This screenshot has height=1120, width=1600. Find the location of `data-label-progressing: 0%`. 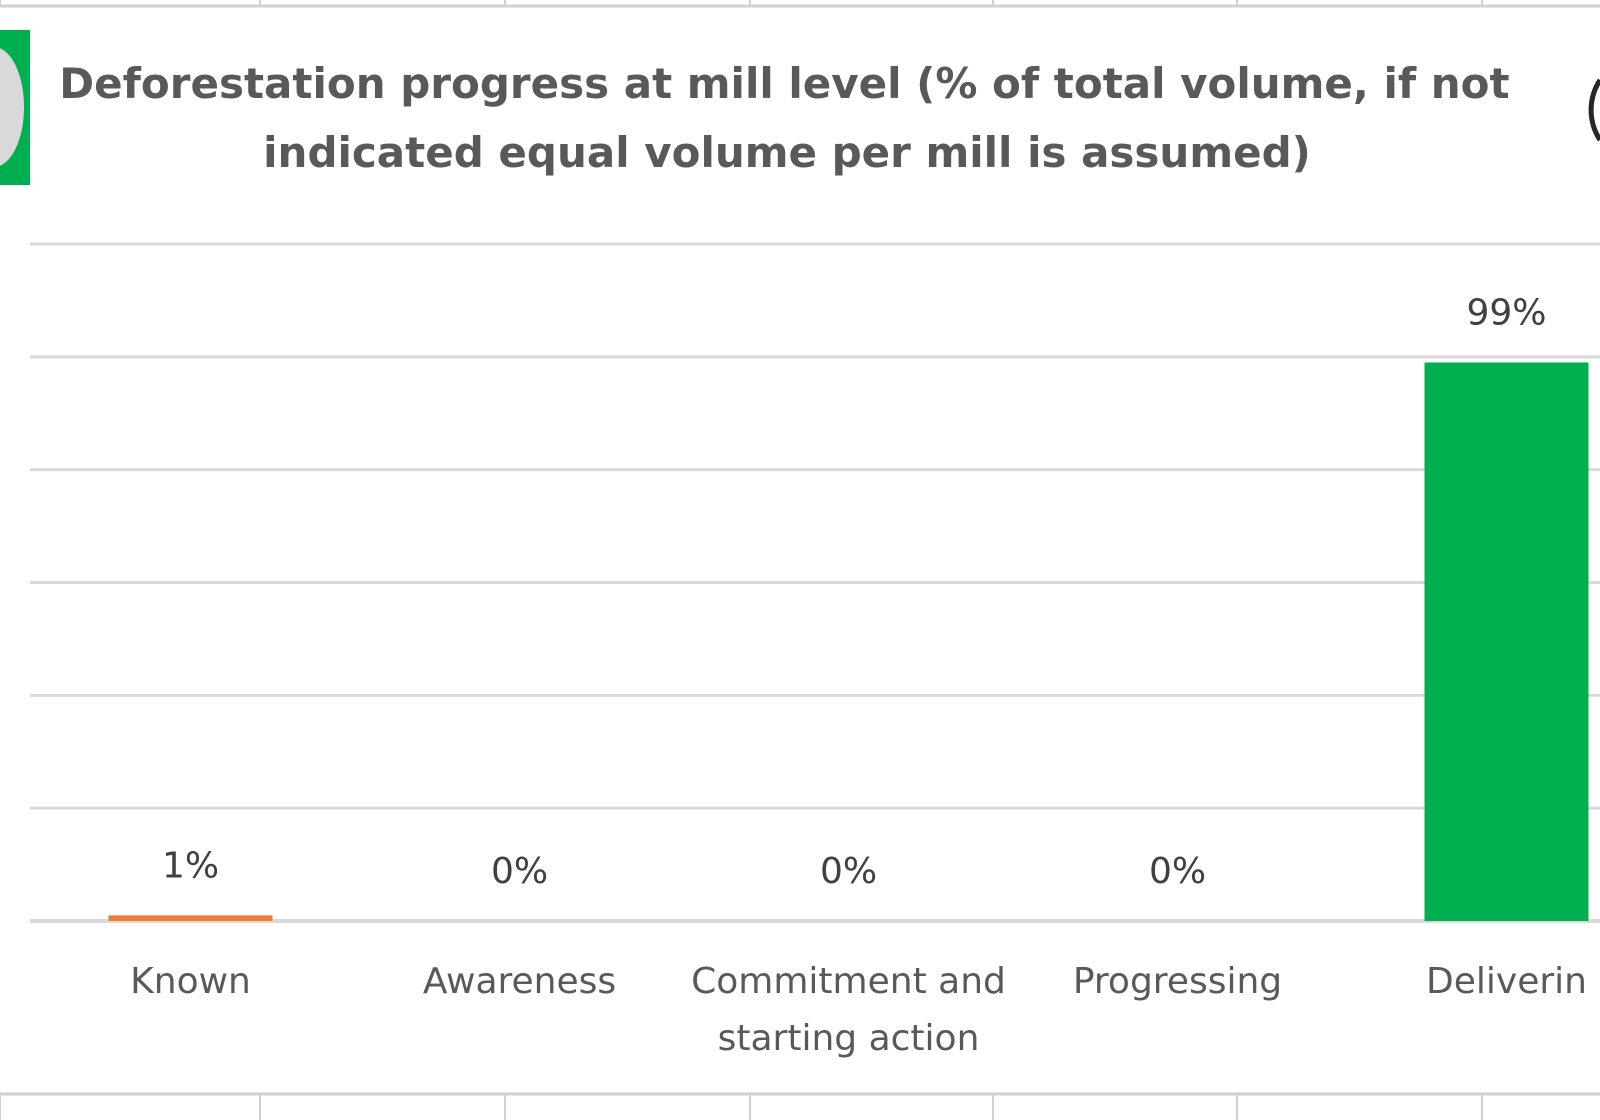

data-label-progressing: 0% is located at coordinates (1177, 871).